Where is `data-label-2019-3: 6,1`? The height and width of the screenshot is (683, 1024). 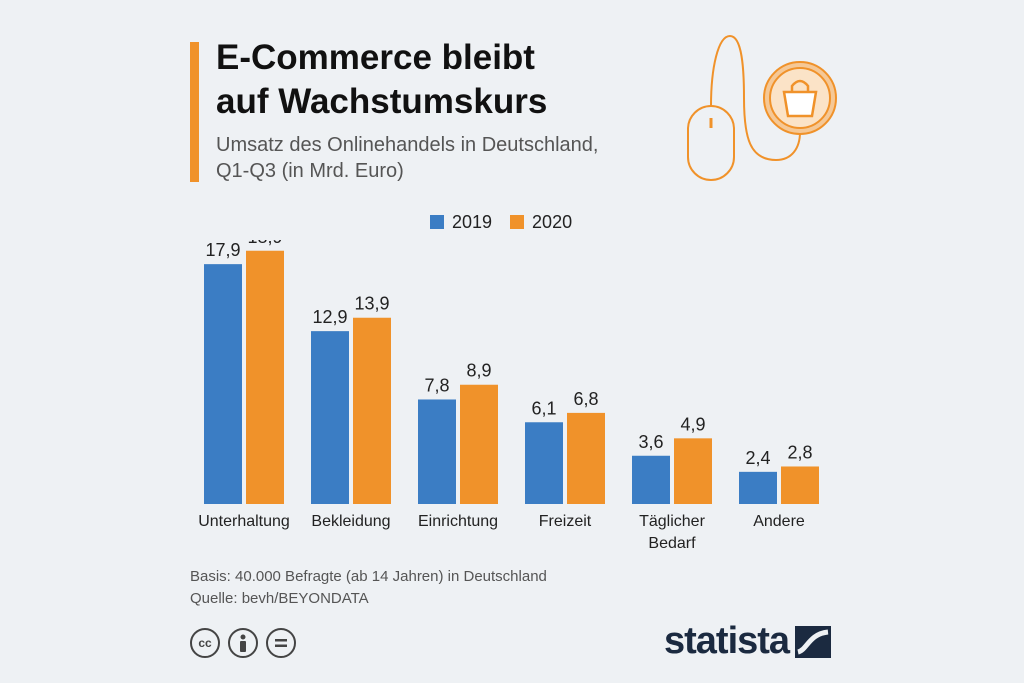 data-label-2019-3: 6,1 is located at coordinates (543, 408).